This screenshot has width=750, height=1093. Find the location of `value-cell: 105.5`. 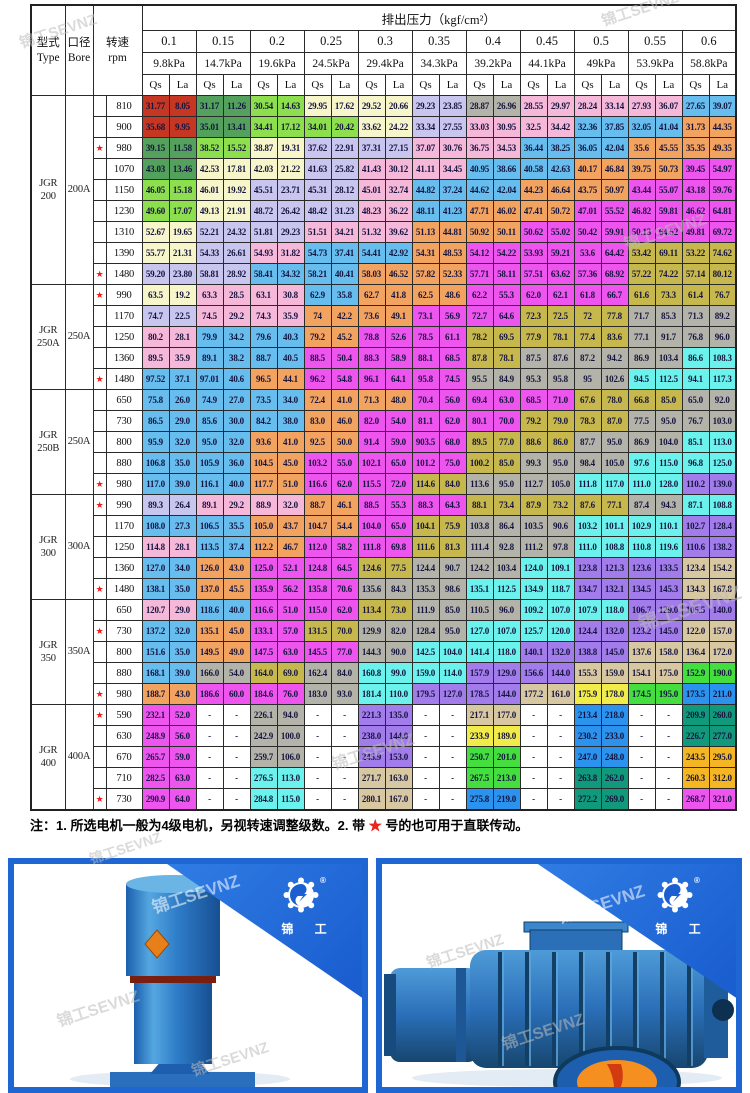

value-cell: 105.5 is located at coordinates (695, 610).